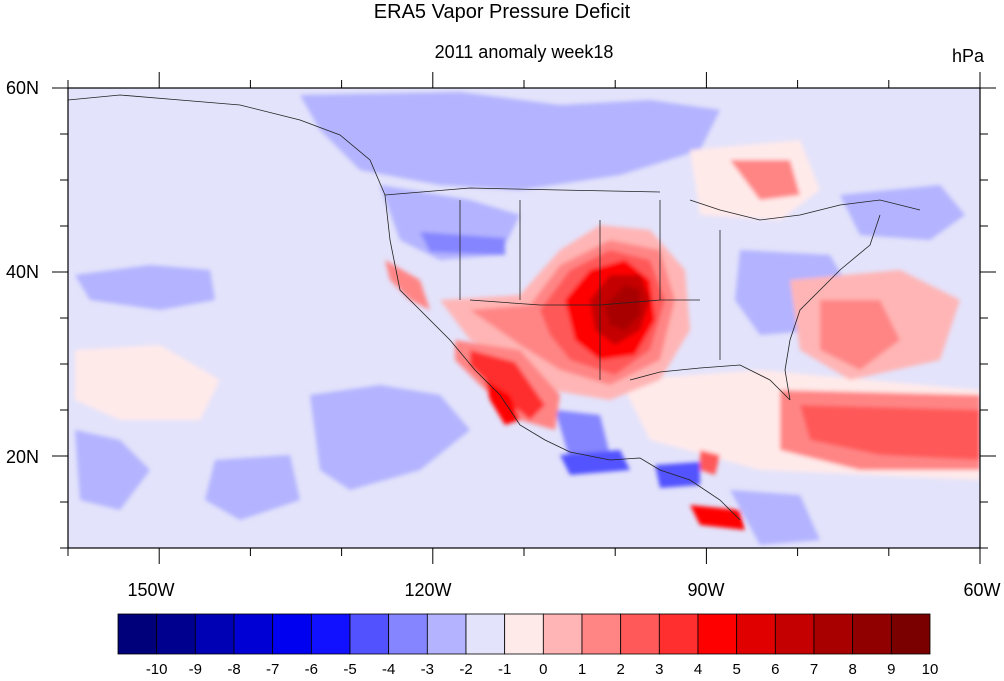  I want to click on colorbar, so click(524, 634).